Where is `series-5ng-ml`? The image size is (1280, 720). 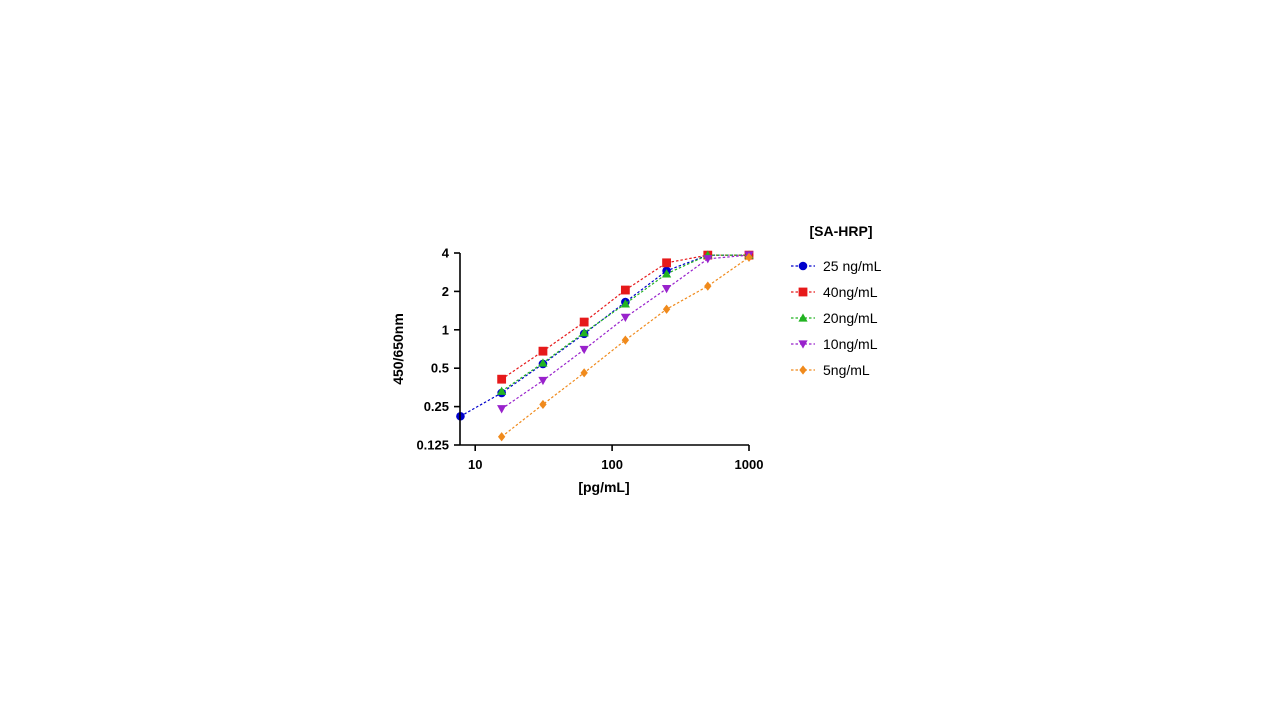 series-5ng-ml is located at coordinates (625, 347).